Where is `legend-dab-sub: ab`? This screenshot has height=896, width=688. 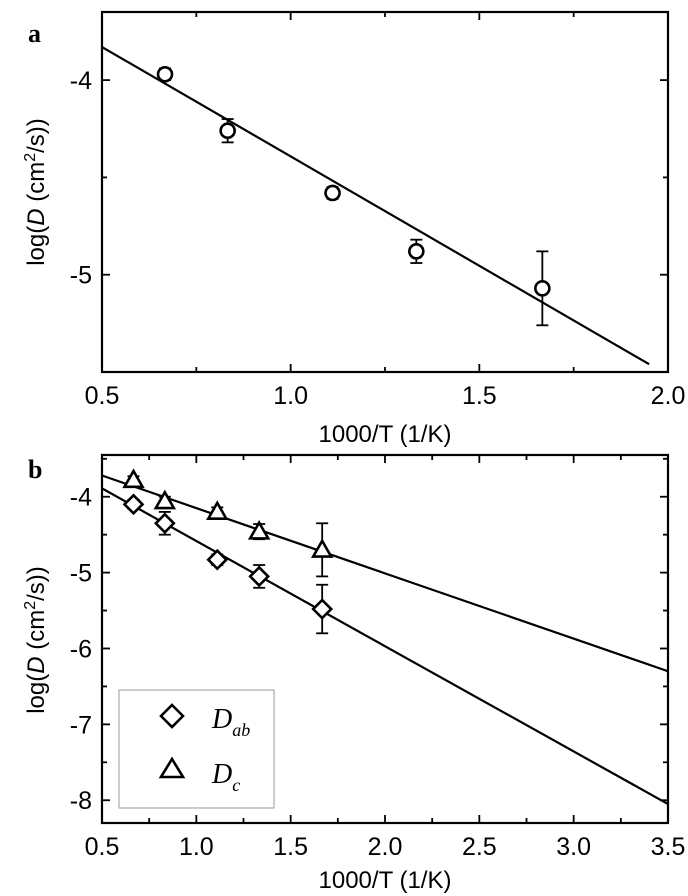 legend-dab-sub: ab is located at coordinates (241, 730).